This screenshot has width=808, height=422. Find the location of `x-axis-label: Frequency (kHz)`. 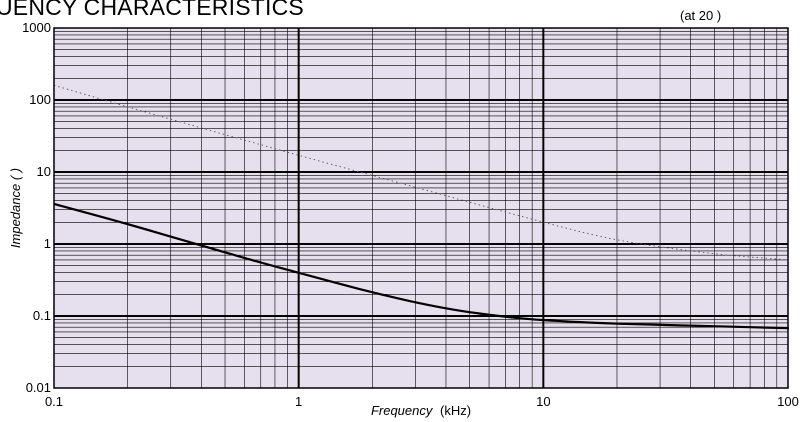

x-axis-label: Frequency (kHz) is located at coordinates (421, 410).